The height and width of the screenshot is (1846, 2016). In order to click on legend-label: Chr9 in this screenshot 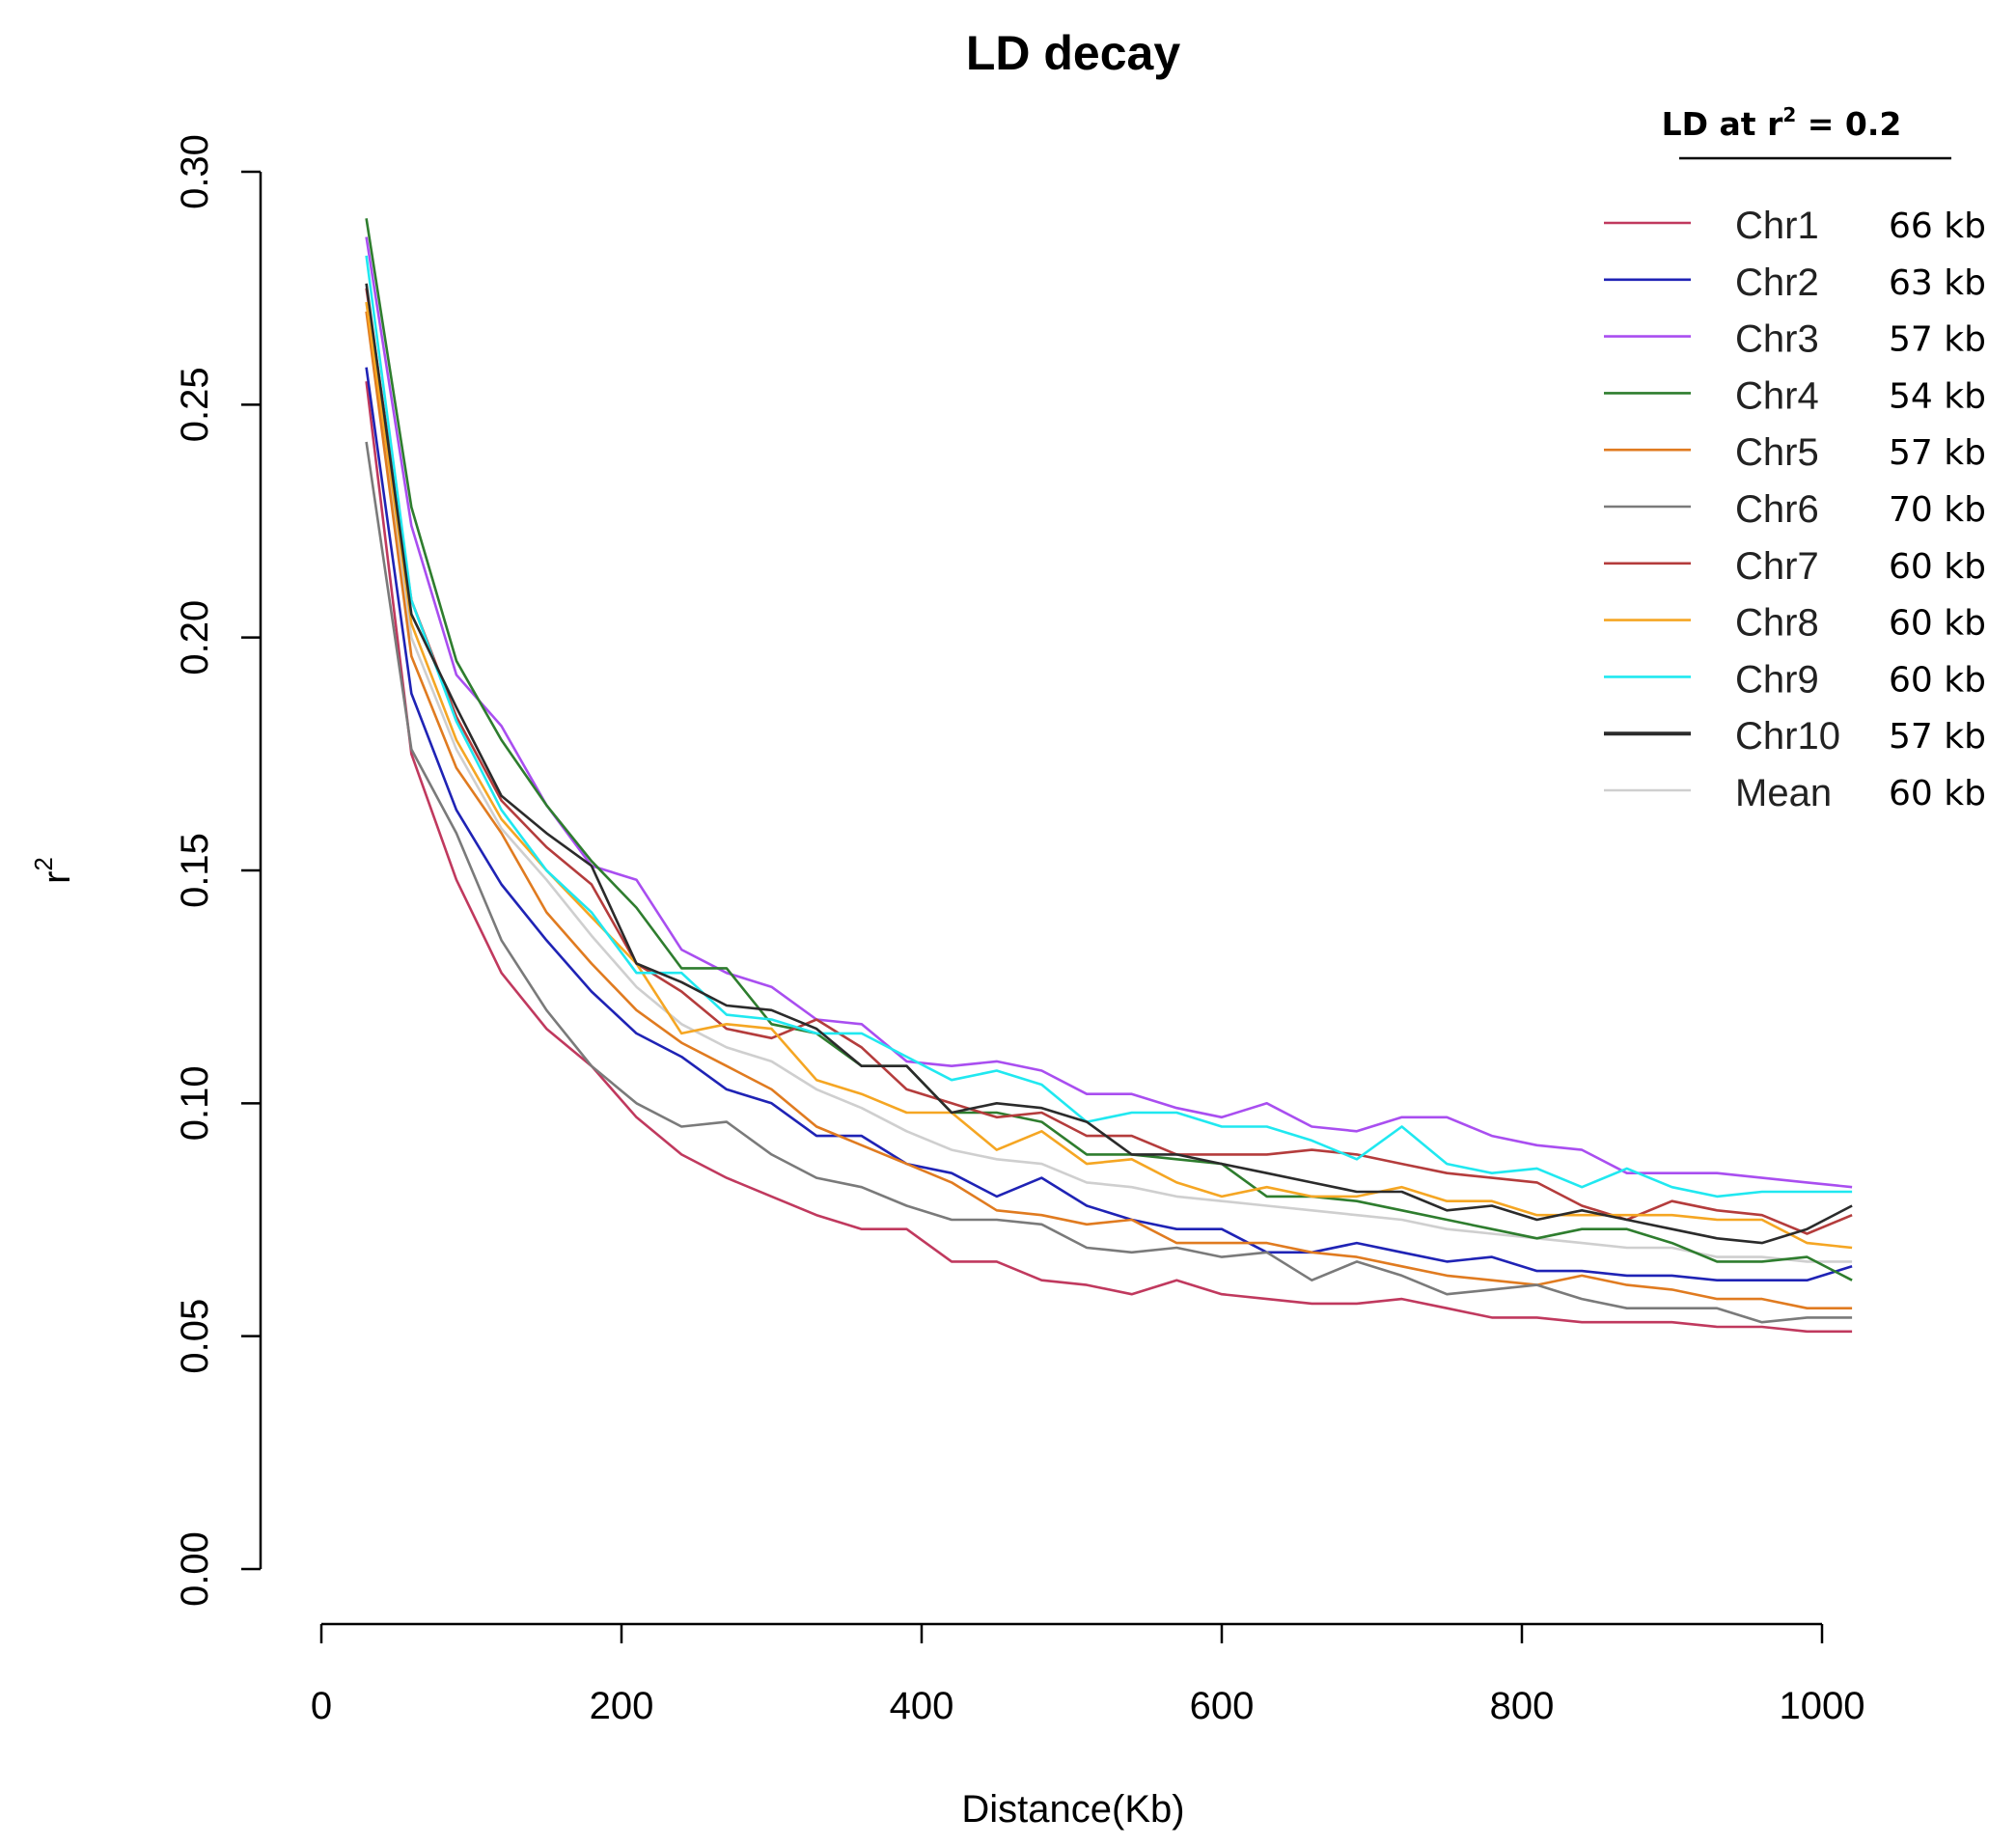, I will do `click(1777, 680)`.